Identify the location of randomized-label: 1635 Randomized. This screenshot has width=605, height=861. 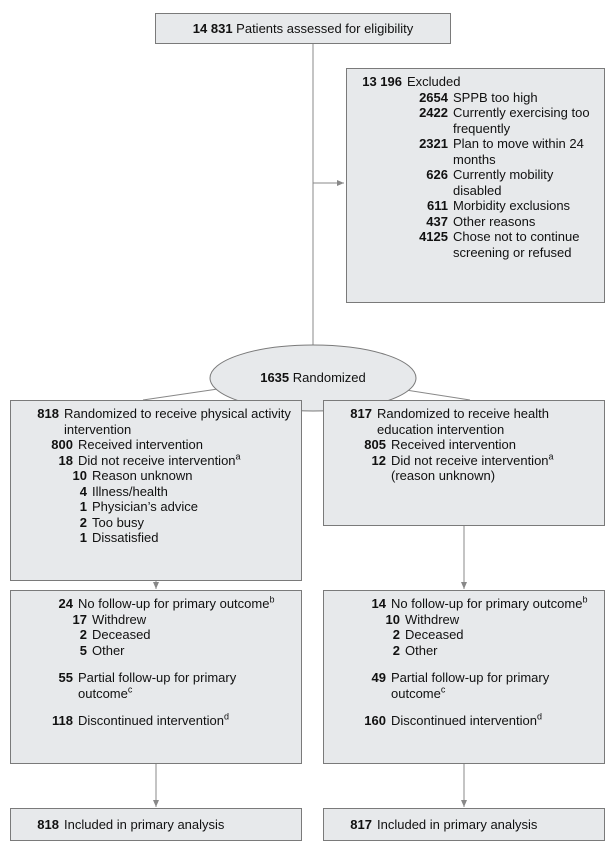
(313, 378).